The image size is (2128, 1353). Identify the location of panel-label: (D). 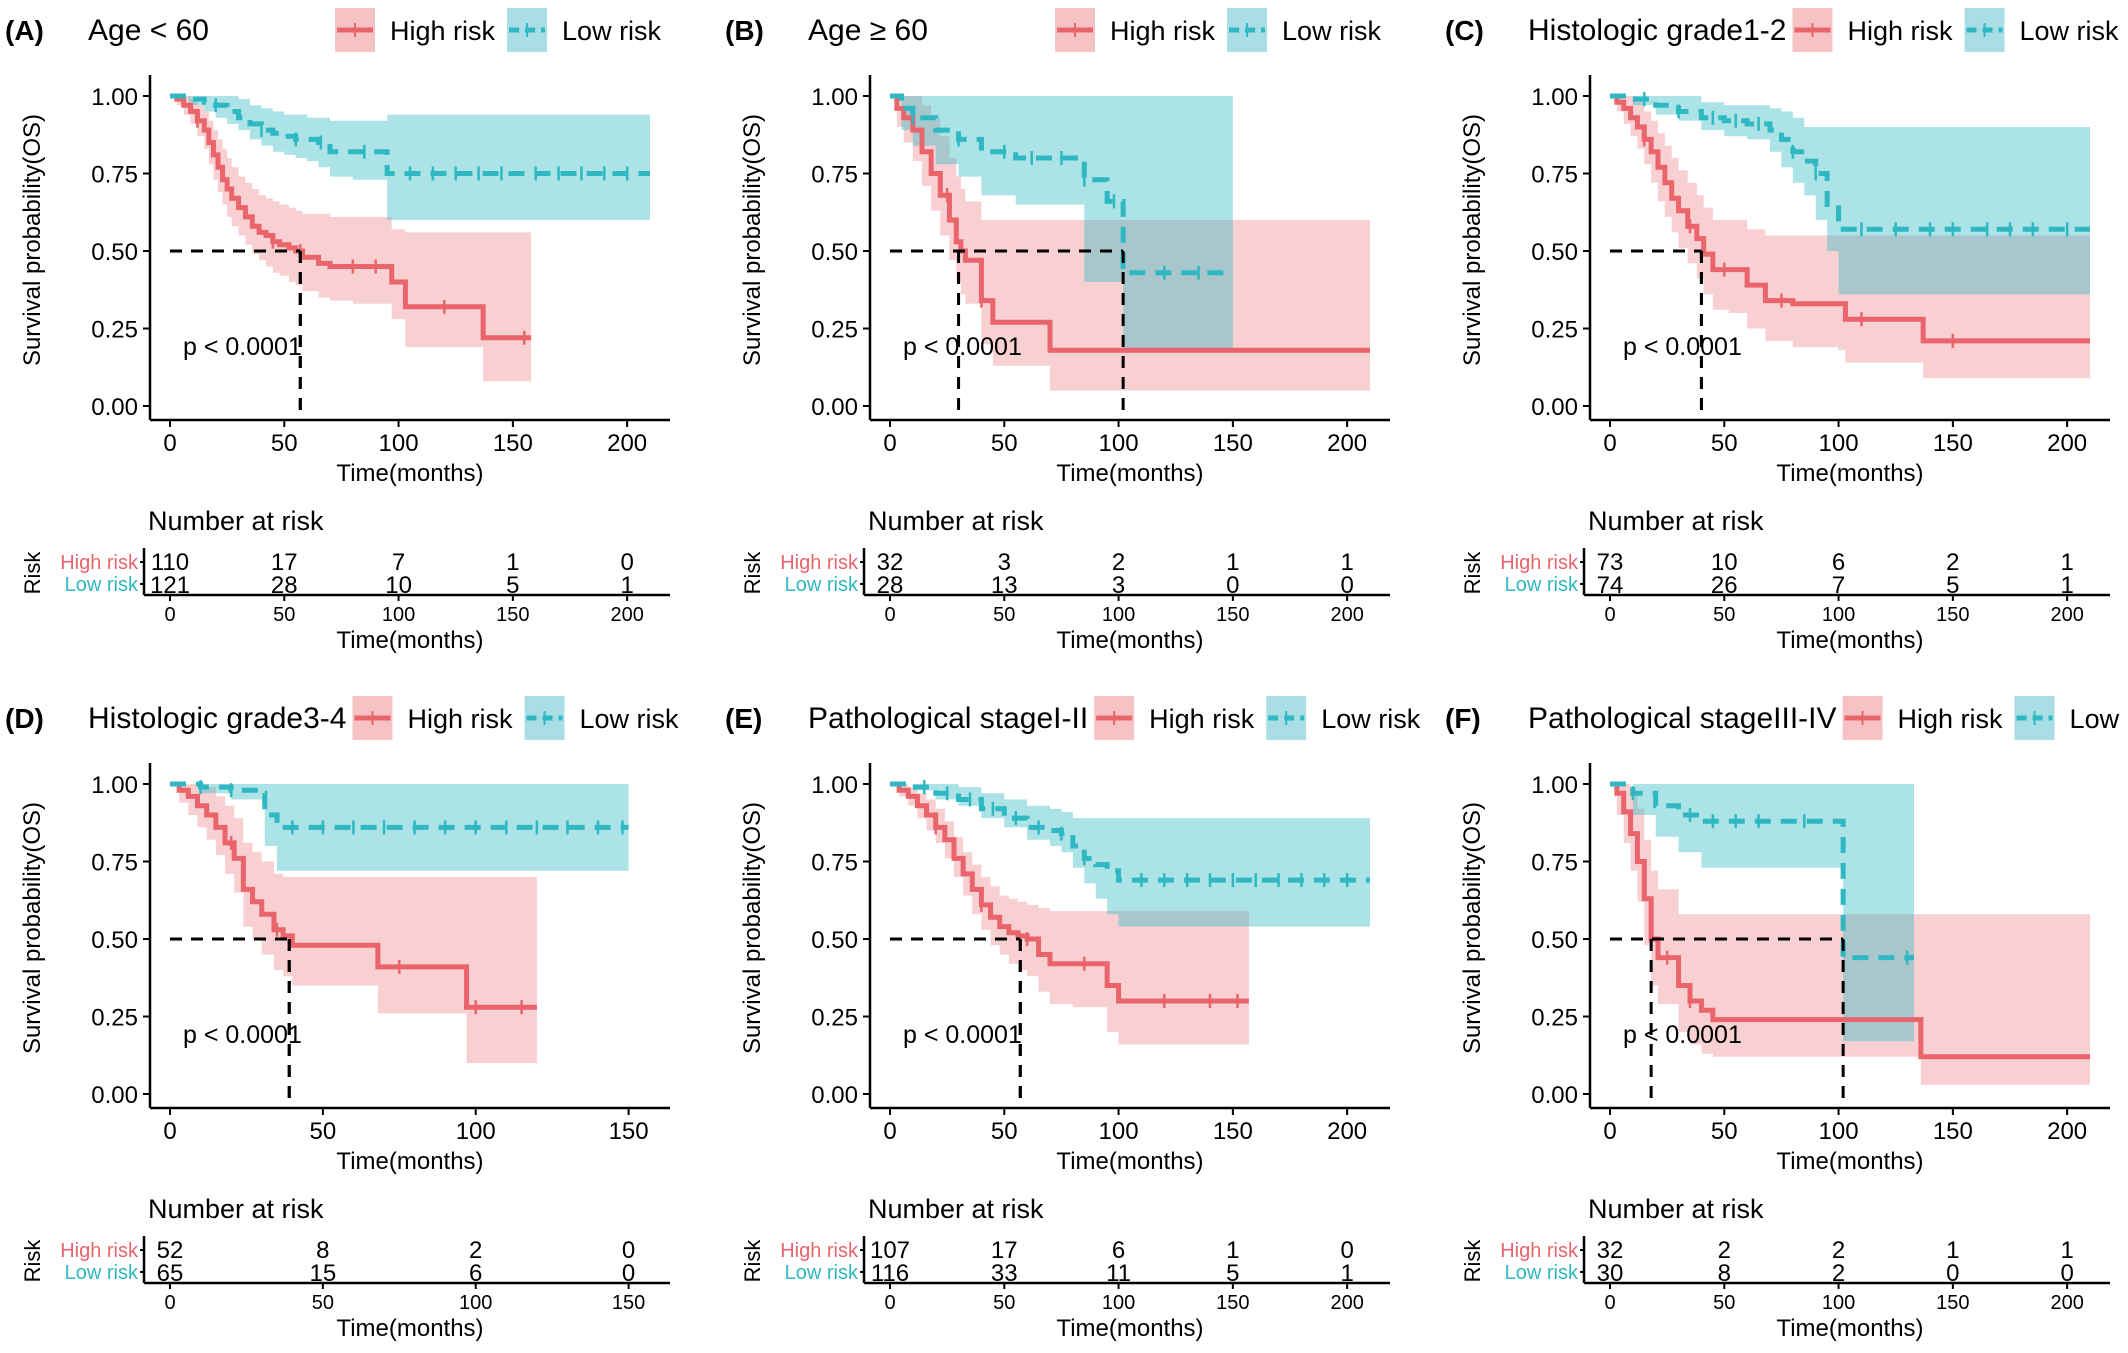
(24, 718).